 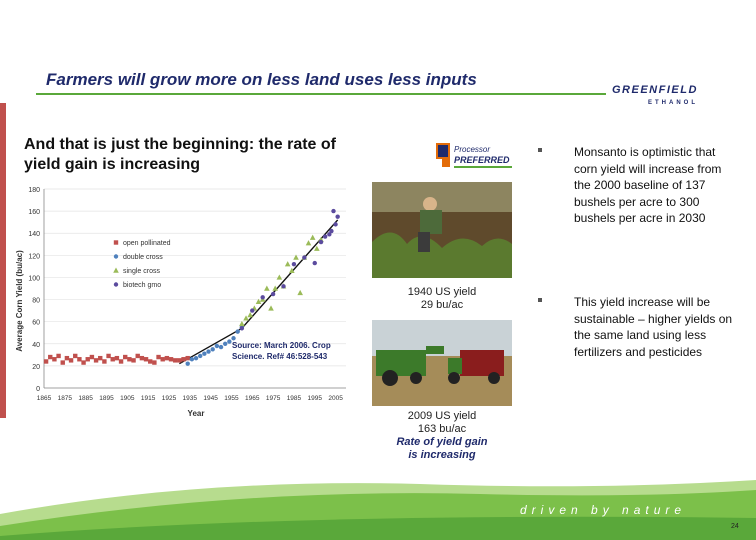 What do you see at coordinates (603, 510) in the screenshot?
I see `tagline: driven by nature` at bounding box center [603, 510].